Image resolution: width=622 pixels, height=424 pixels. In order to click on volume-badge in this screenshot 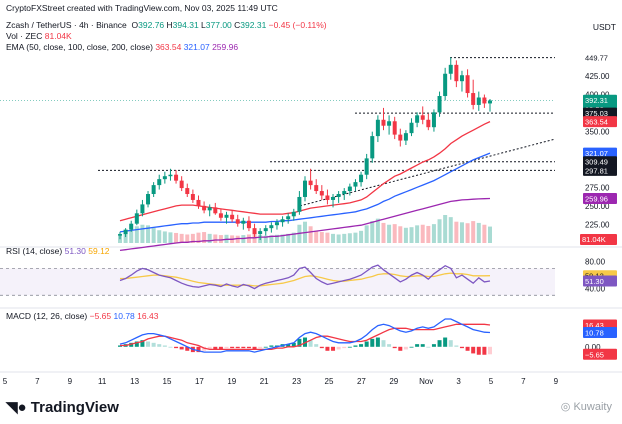, I will do `click(598, 239)`.